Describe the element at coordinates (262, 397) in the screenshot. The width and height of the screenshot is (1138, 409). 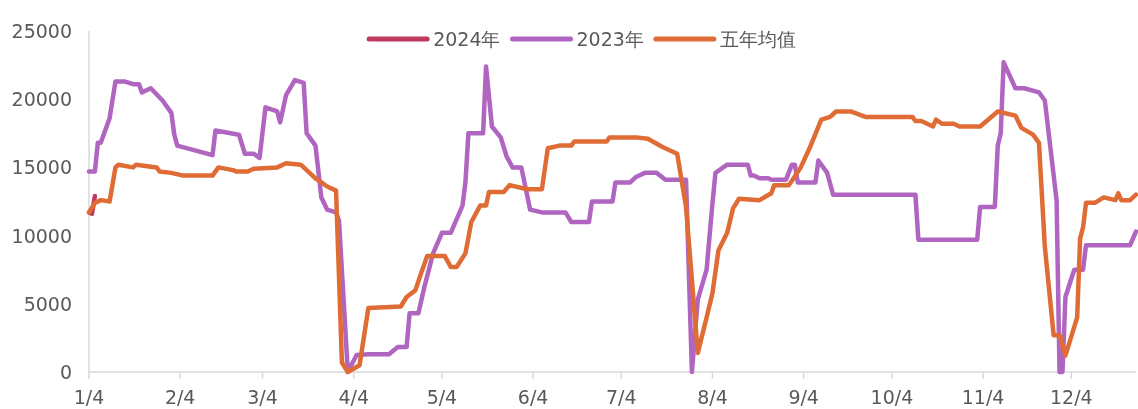
I see `x-tick-label: 3/4` at that location.